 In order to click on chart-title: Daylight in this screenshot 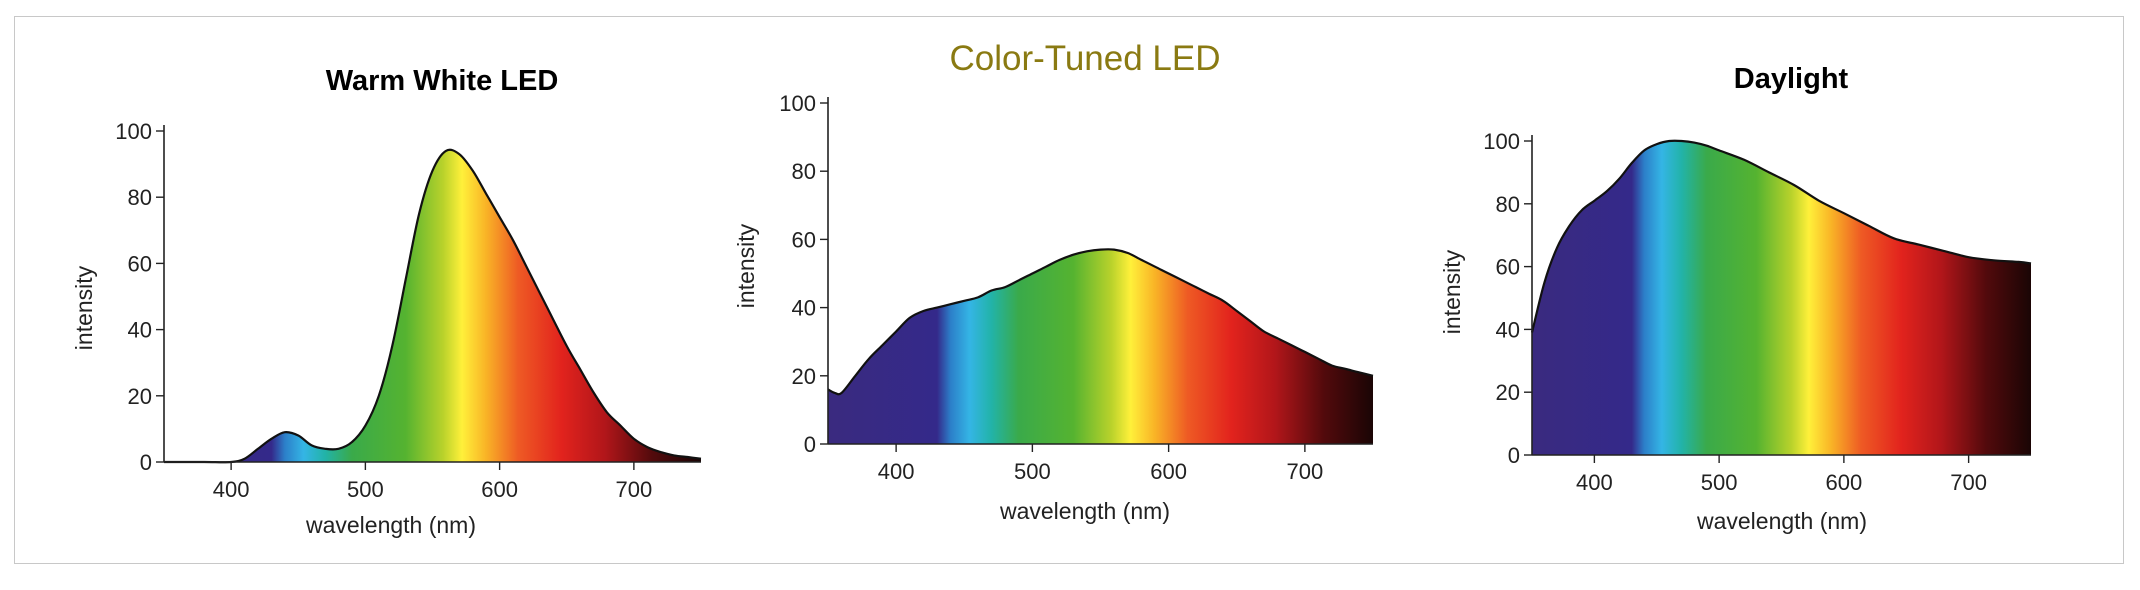, I will do `click(1791, 79)`.